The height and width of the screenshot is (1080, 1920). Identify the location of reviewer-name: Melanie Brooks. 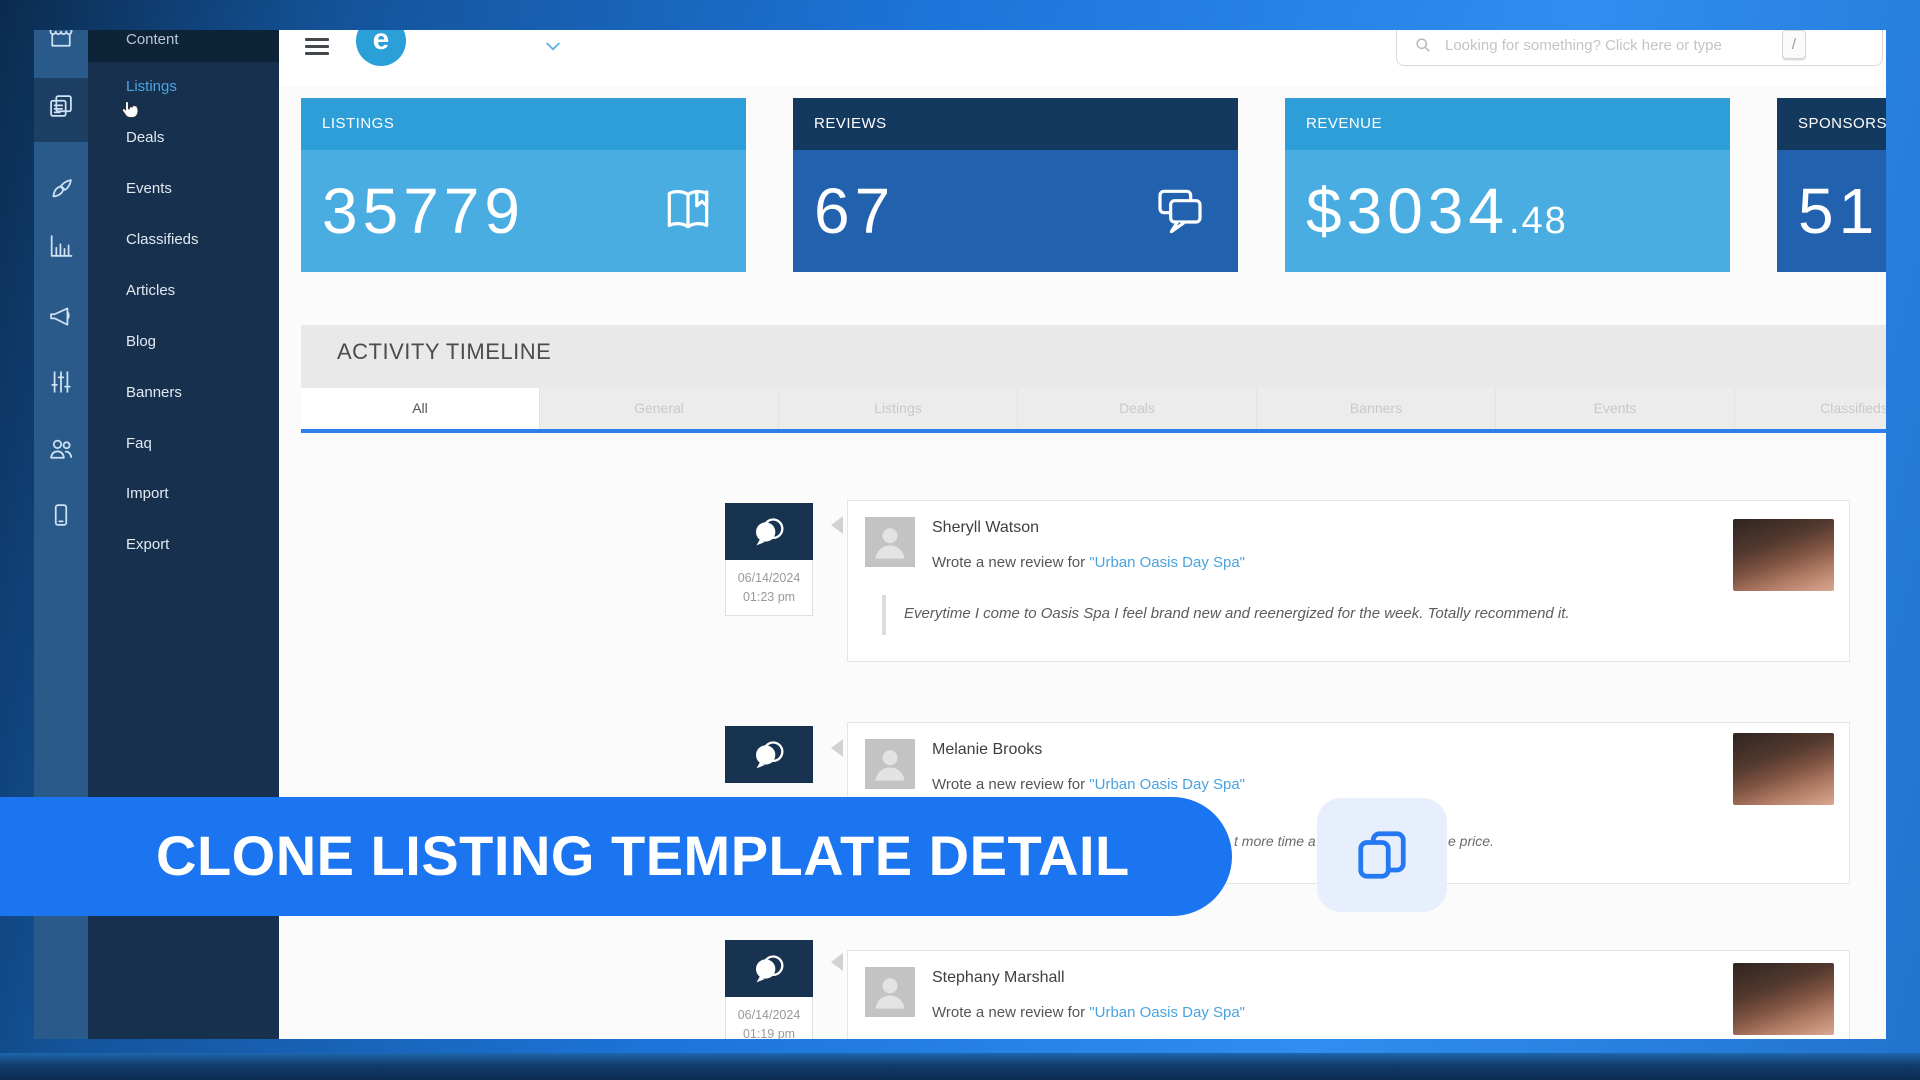
(987, 749).